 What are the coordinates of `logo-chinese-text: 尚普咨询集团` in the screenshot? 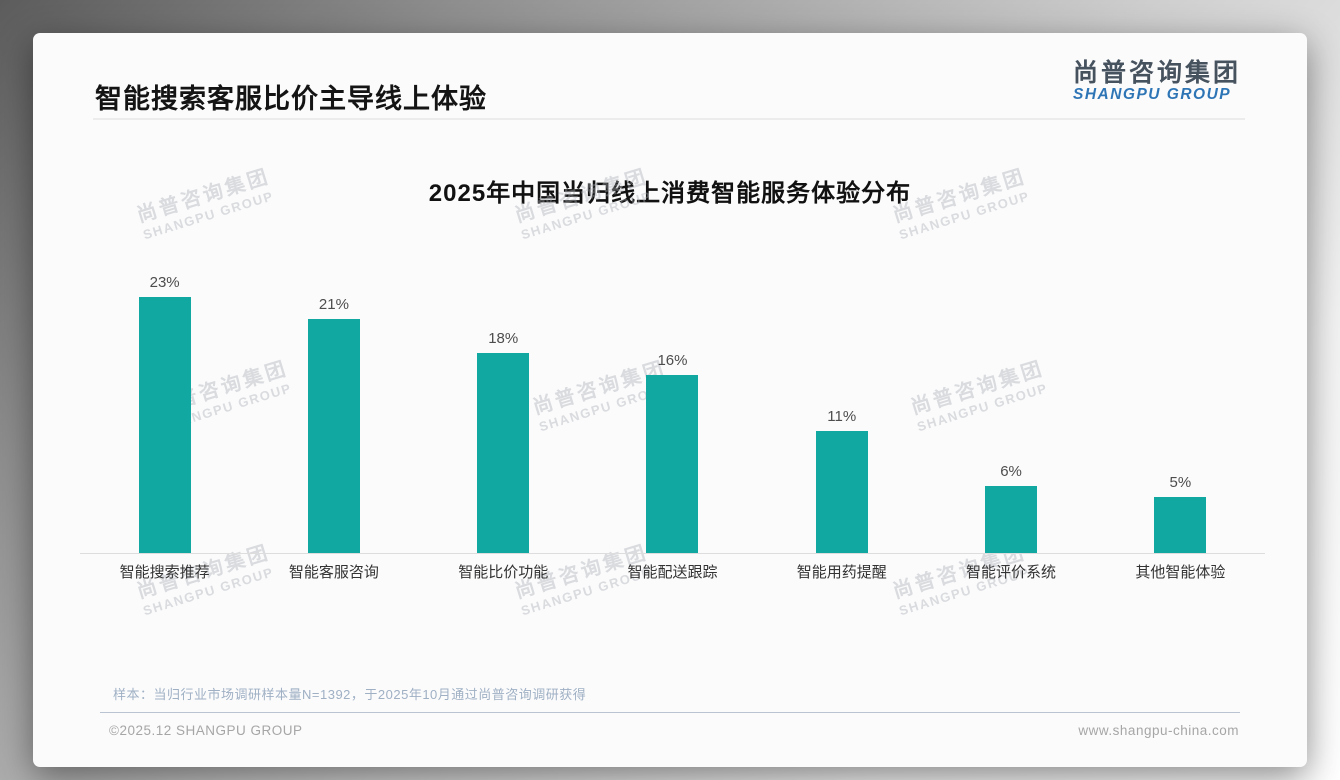 It's located at (1156, 73).